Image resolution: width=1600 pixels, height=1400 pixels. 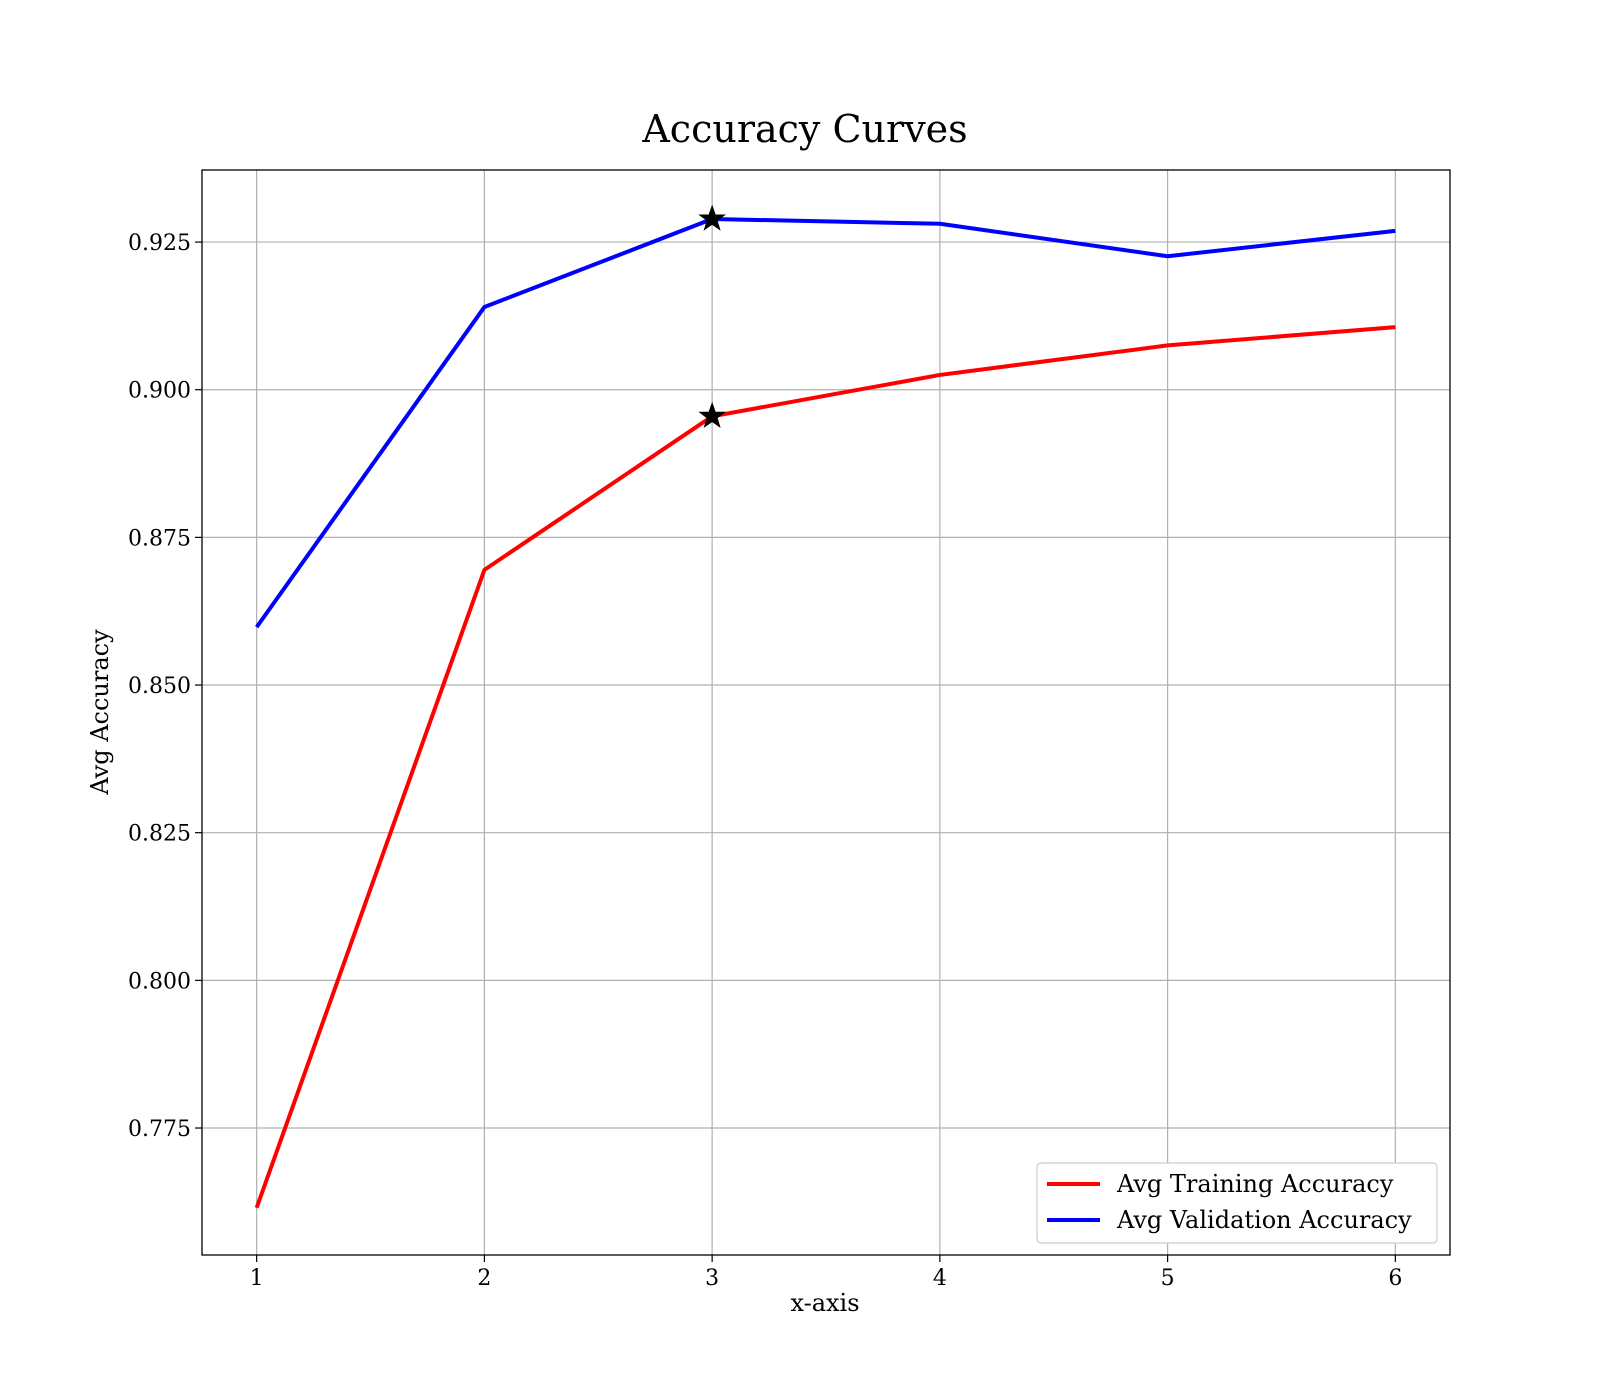 I want to click on x-tick-label: 4, so click(x=940, y=1278).